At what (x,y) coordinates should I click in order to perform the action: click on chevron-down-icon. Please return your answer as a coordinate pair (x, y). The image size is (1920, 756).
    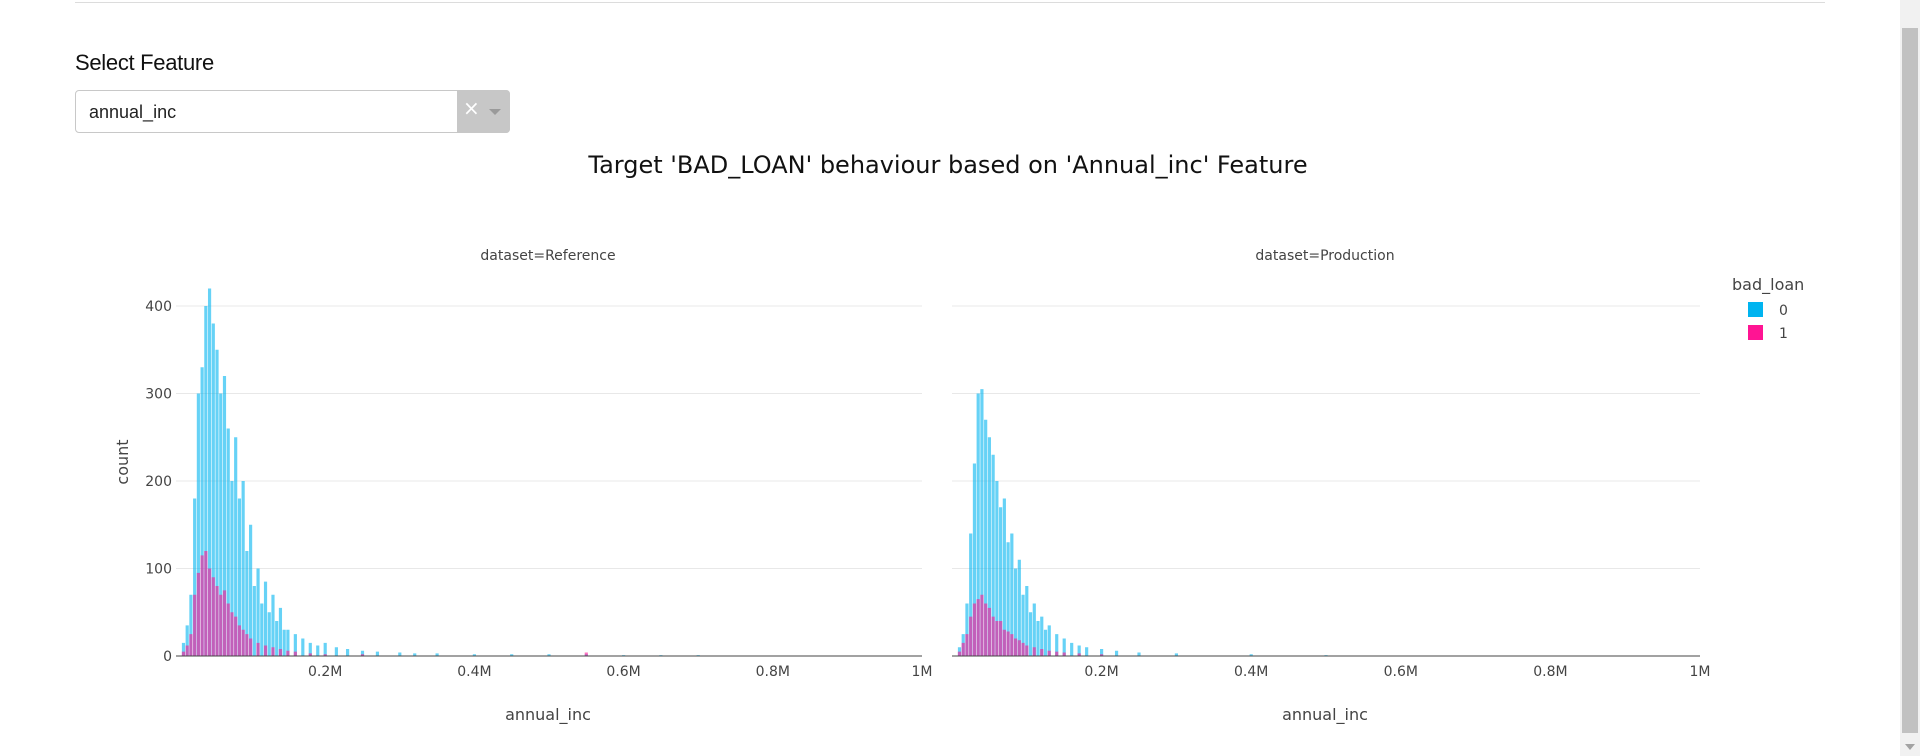
    Looking at the image, I should click on (495, 112).